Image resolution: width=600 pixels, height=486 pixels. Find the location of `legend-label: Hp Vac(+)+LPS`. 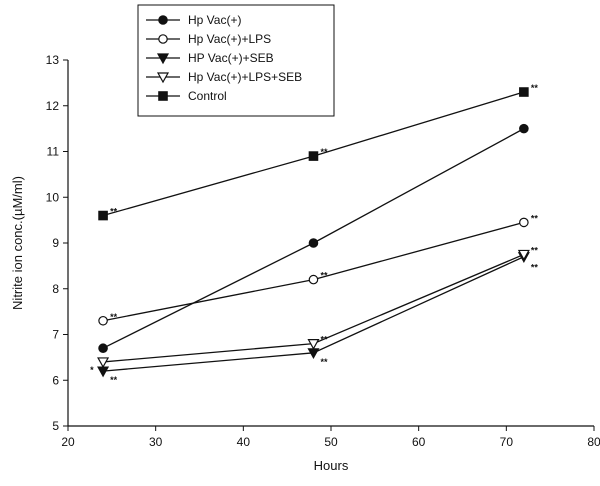

legend-label: Hp Vac(+)+LPS is located at coordinates (229, 39).